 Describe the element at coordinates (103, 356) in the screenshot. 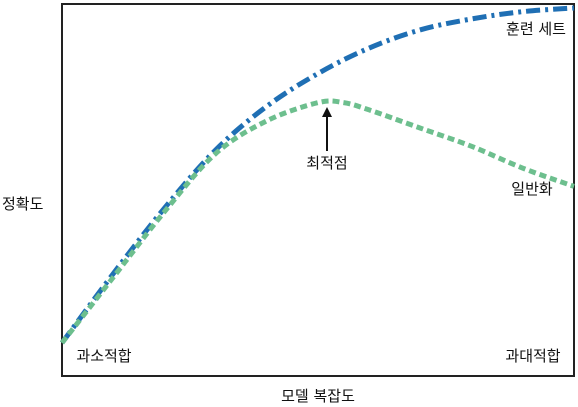

I see `underfitting-label: 과소적합` at that location.